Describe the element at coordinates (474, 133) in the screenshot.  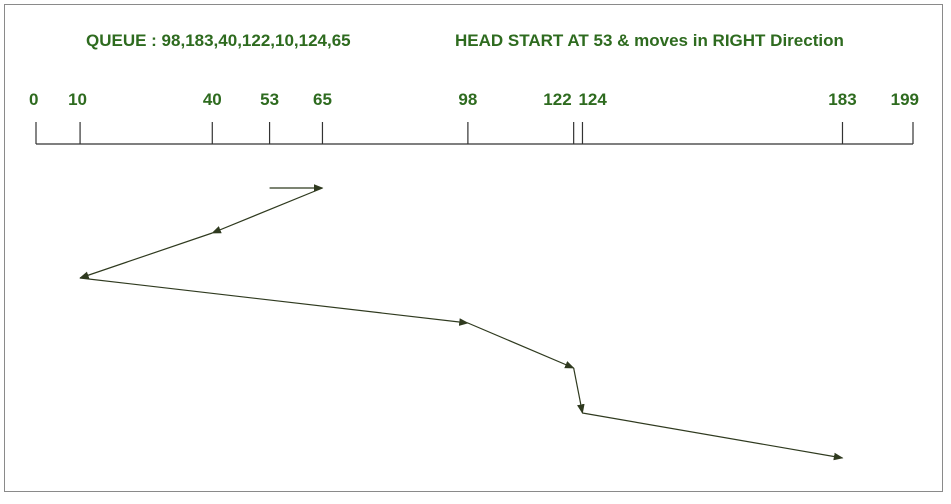
I see `track-axis` at that location.